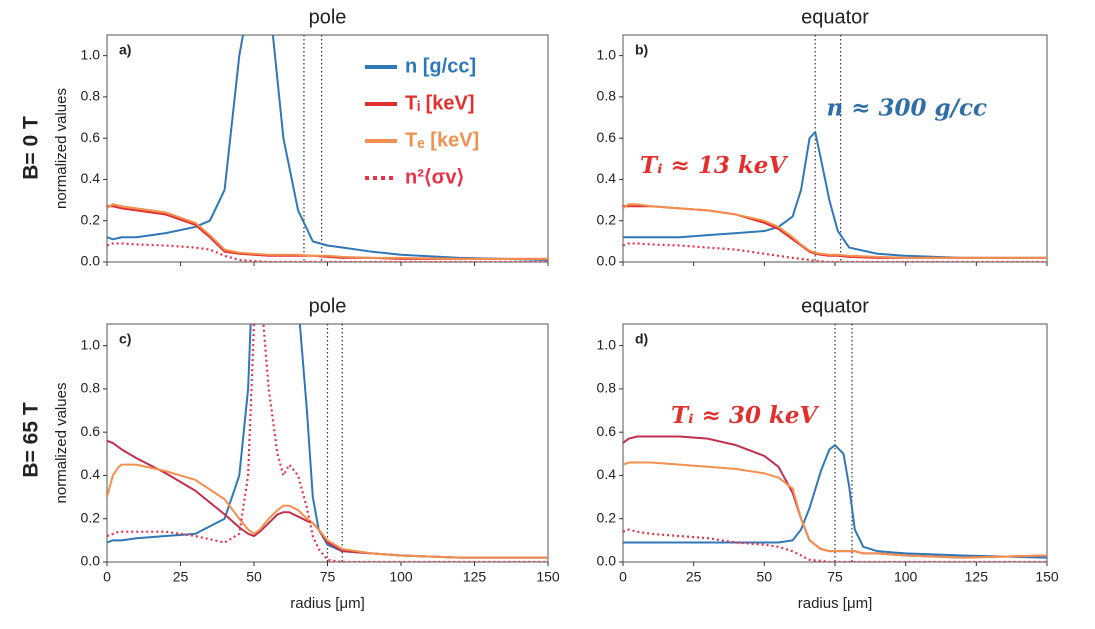 Image resolution: width=1095 pixels, height=629 pixels. I want to click on panel-label: a), so click(125, 50).